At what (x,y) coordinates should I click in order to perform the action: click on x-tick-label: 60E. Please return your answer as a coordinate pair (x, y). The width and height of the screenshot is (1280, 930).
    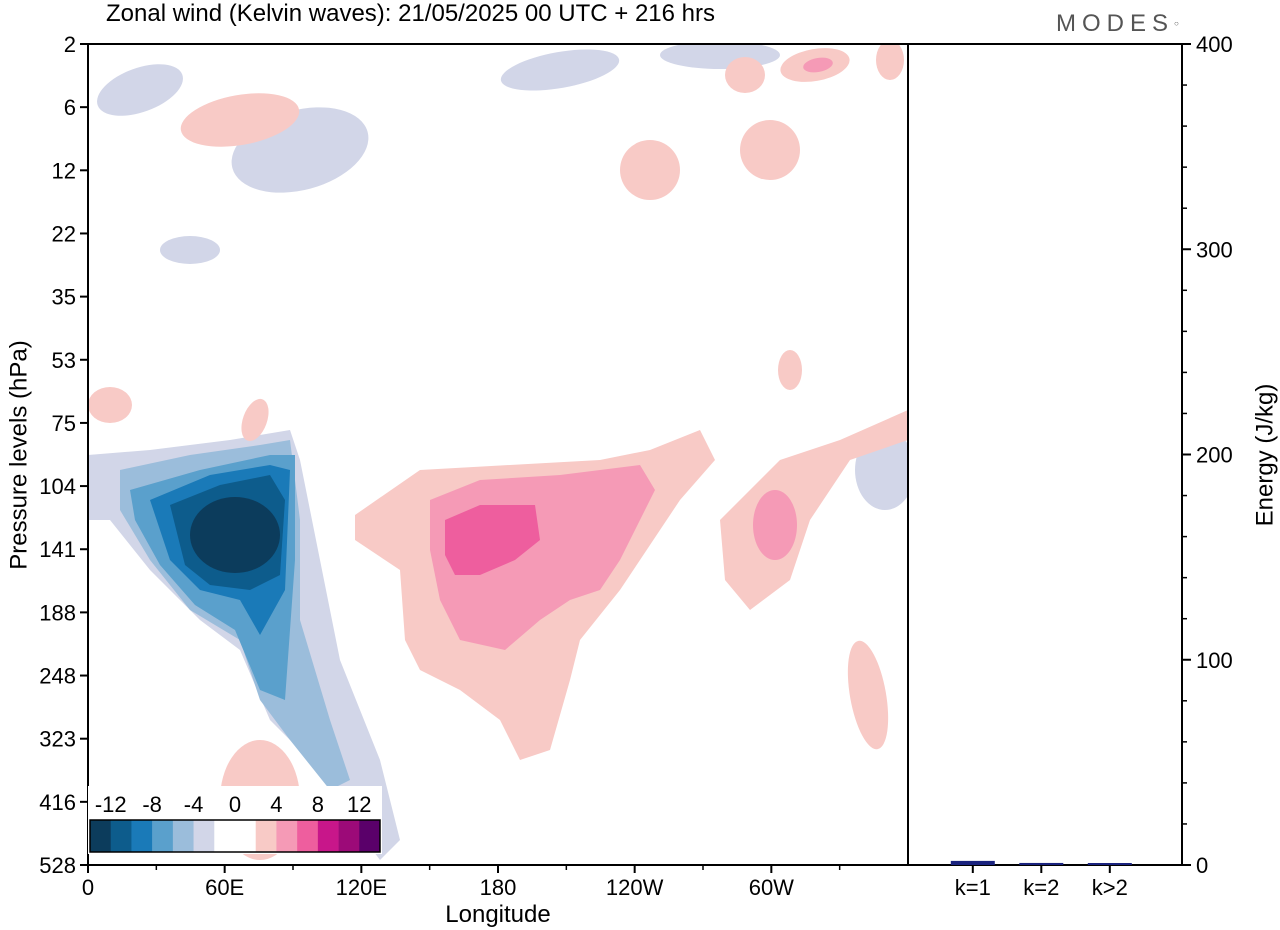
    Looking at the image, I should click on (224, 887).